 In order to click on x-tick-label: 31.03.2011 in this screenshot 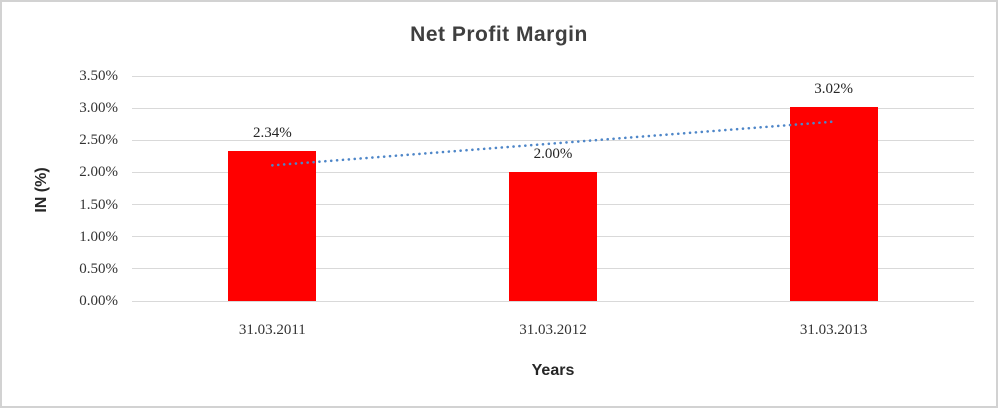, I will do `click(272, 330)`.